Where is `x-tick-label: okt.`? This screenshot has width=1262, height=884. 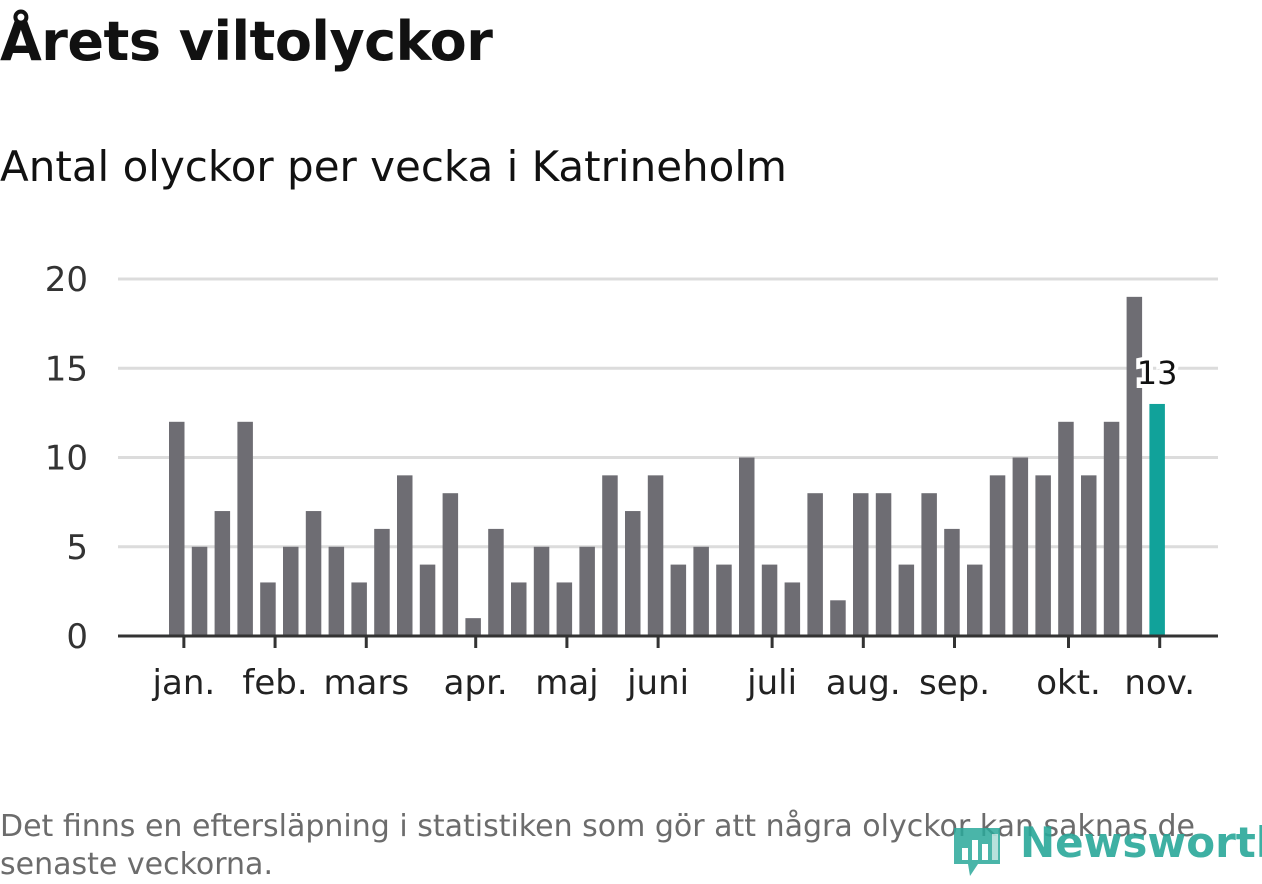 x-tick-label: okt. is located at coordinates (1068, 683).